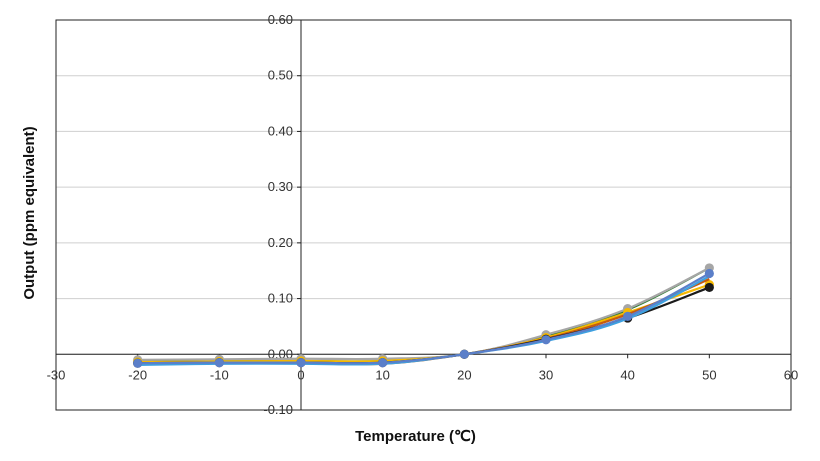 This screenshot has width=820, height=461. Describe the element at coordinates (464, 374) in the screenshot. I see `x-tick-label-5: 20` at that location.